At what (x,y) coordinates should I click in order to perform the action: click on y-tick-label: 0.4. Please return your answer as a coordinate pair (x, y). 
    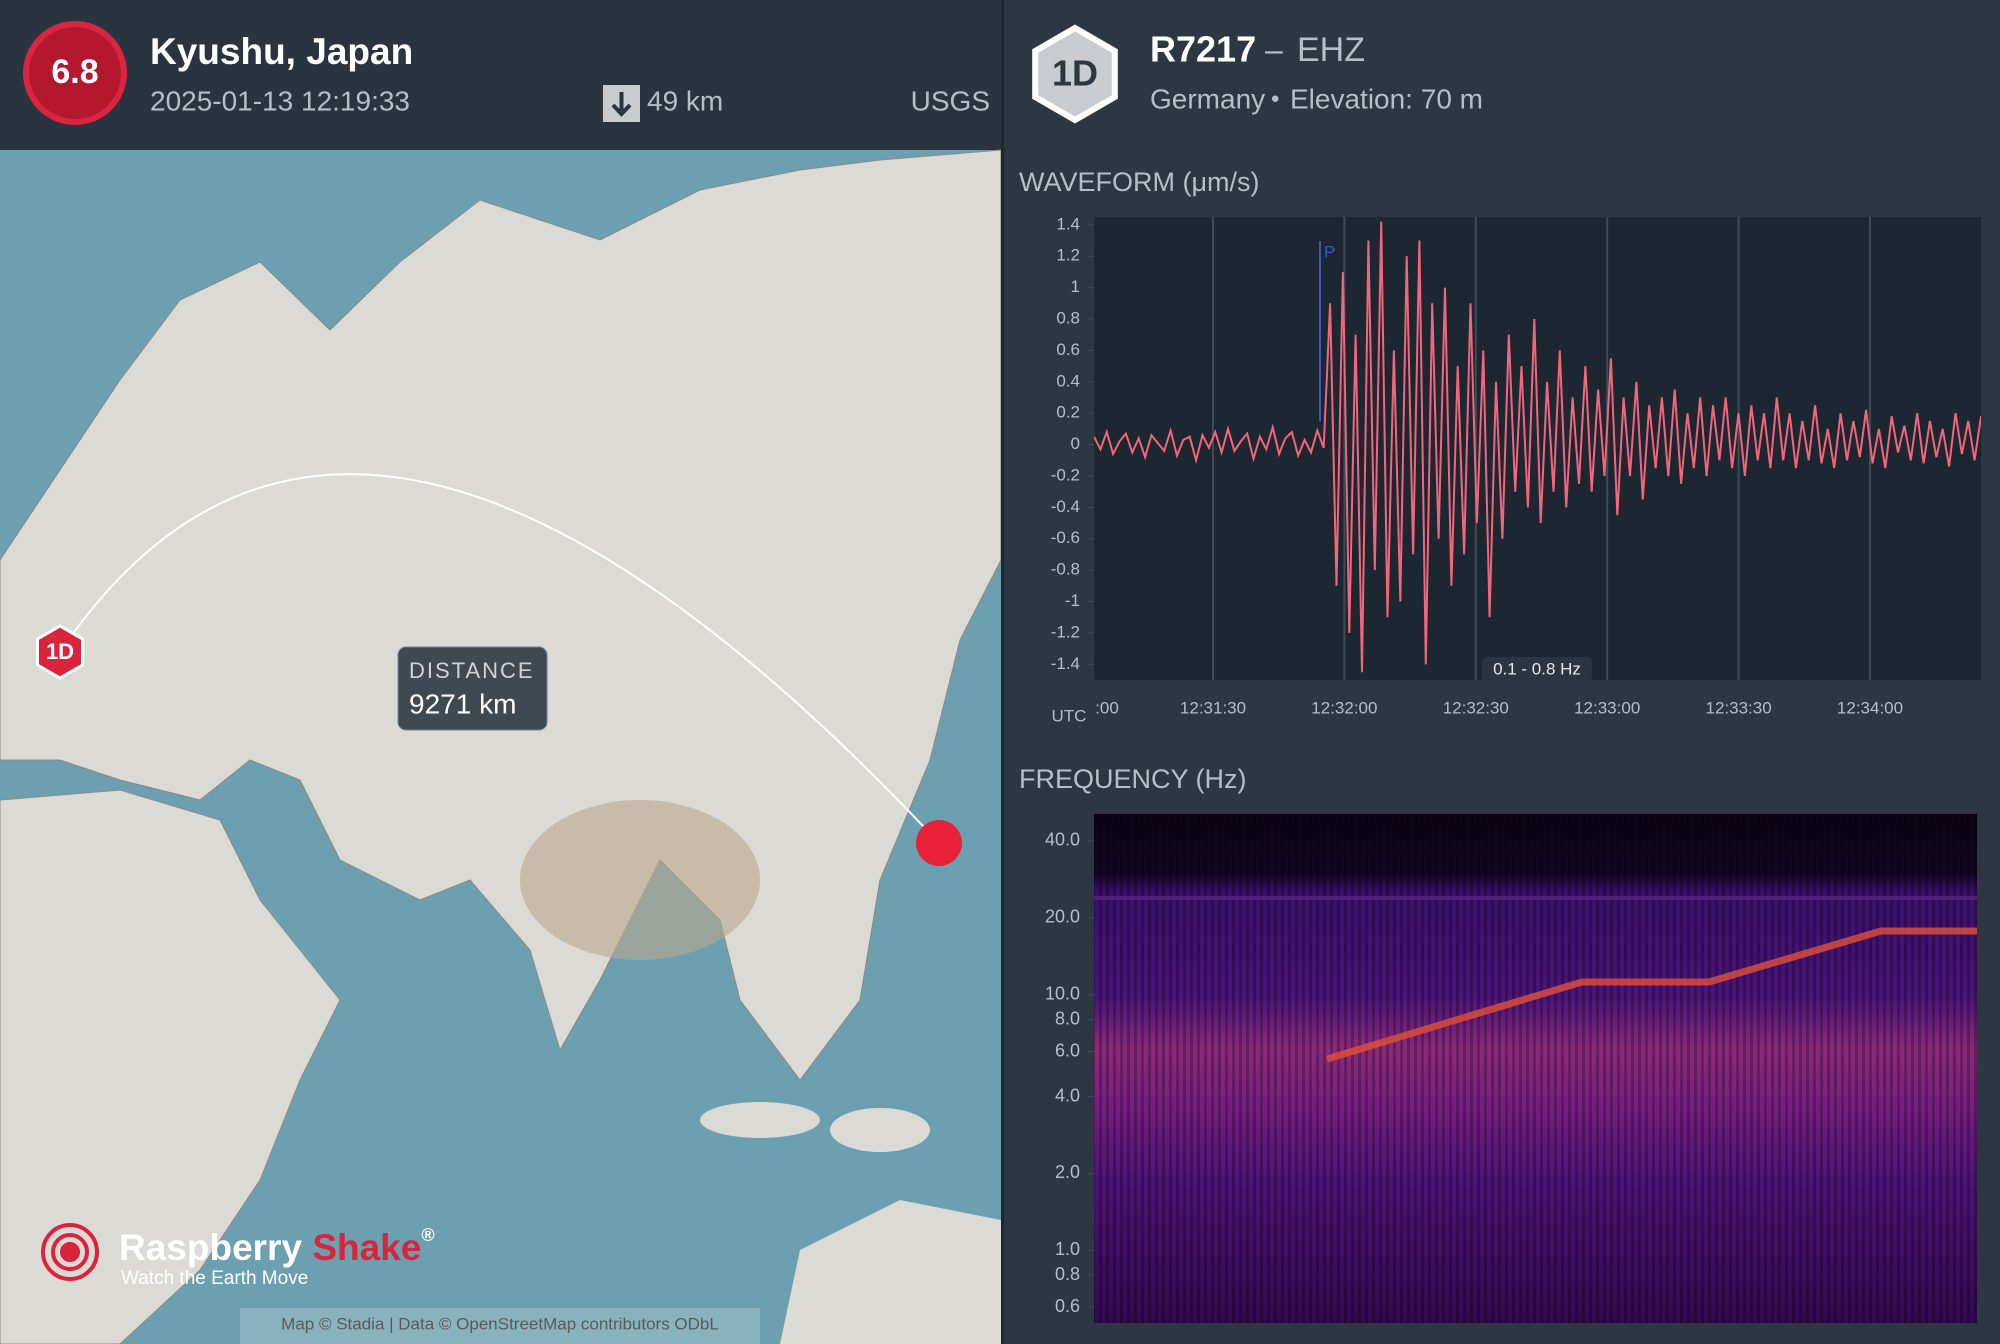
    Looking at the image, I should click on (1068, 380).